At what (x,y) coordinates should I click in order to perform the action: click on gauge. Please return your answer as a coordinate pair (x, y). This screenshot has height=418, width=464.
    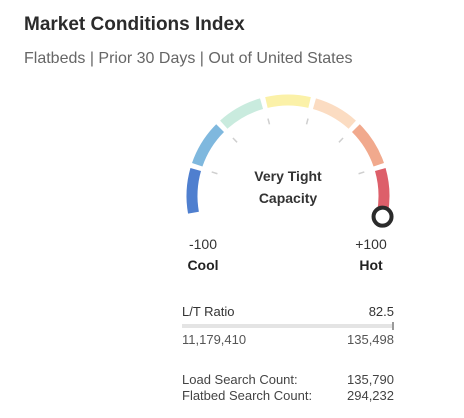
    Looking at the image, I should click on (290, 161).